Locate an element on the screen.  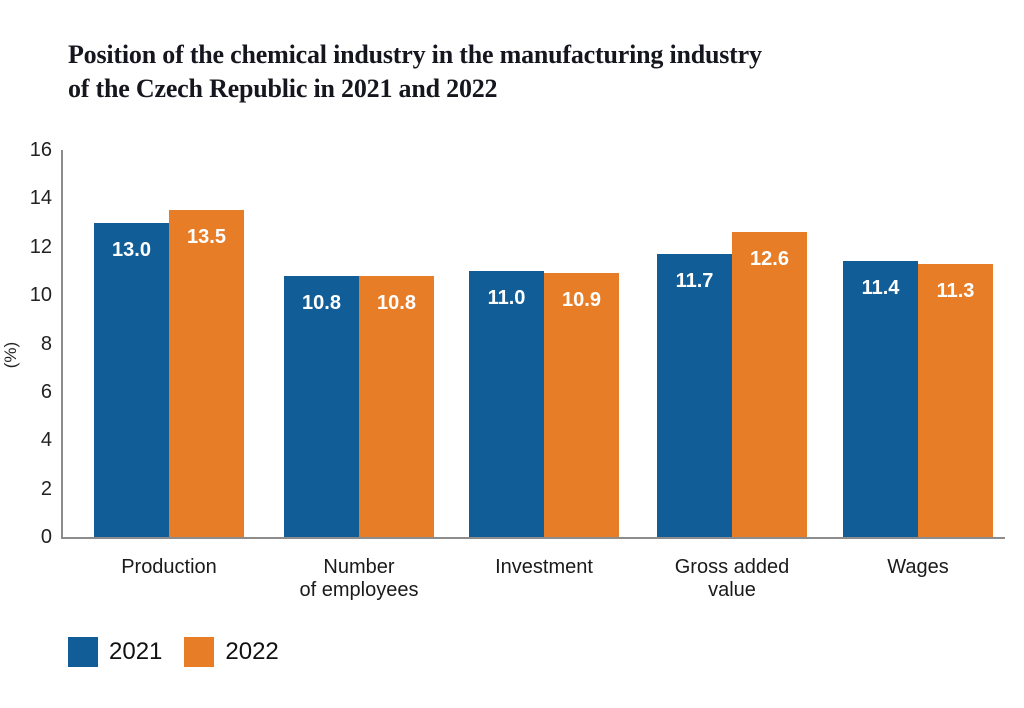
bar-2021-1: 10.8 is located at coordinates (321, 406).